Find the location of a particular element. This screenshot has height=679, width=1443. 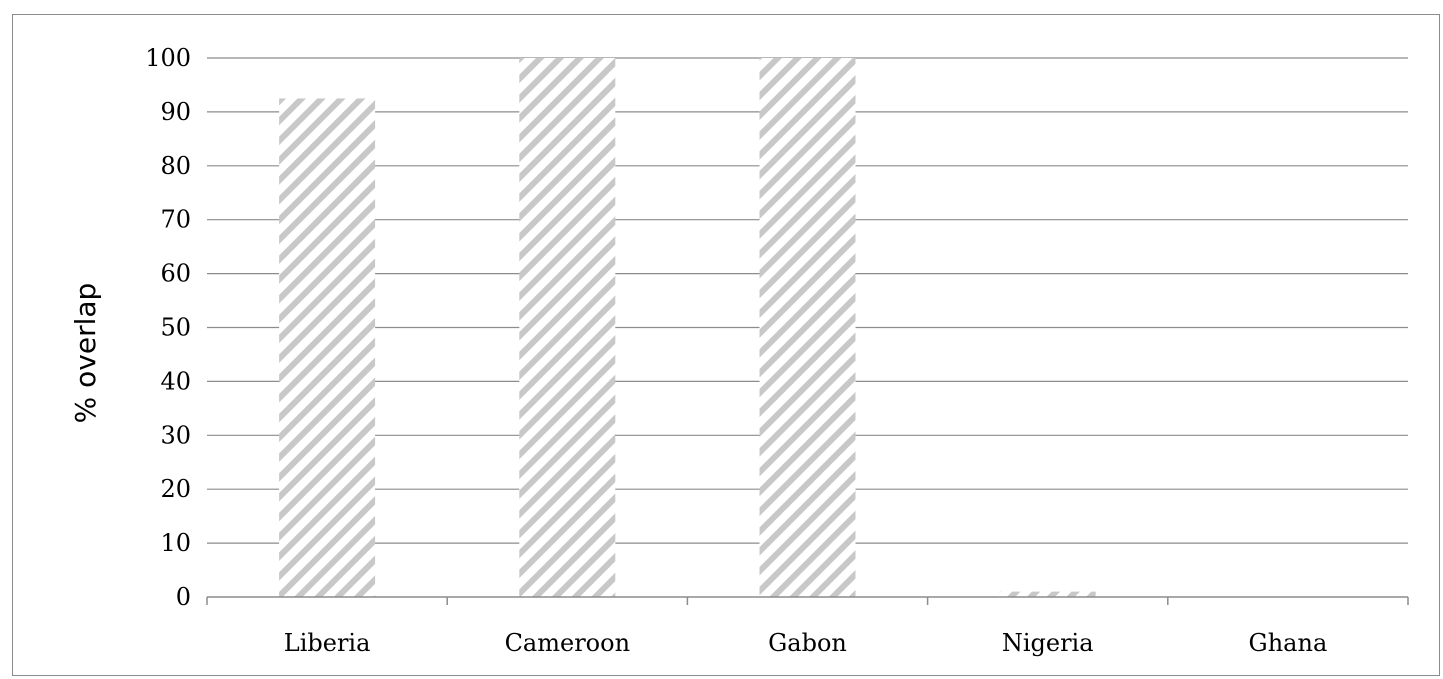

bar-gabon is located at coordinates (807, 327).